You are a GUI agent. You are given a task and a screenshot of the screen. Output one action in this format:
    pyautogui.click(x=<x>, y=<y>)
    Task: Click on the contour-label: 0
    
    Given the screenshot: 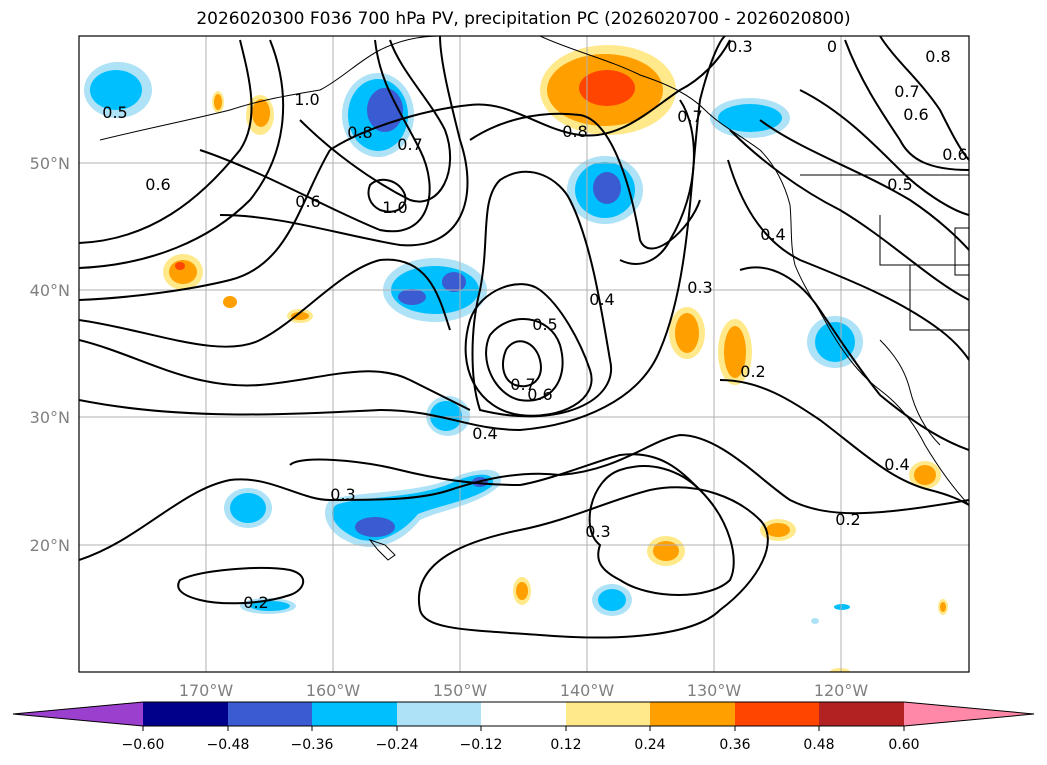 What is the action you would take?
    pyautogui.click(x=832, y=46)
    